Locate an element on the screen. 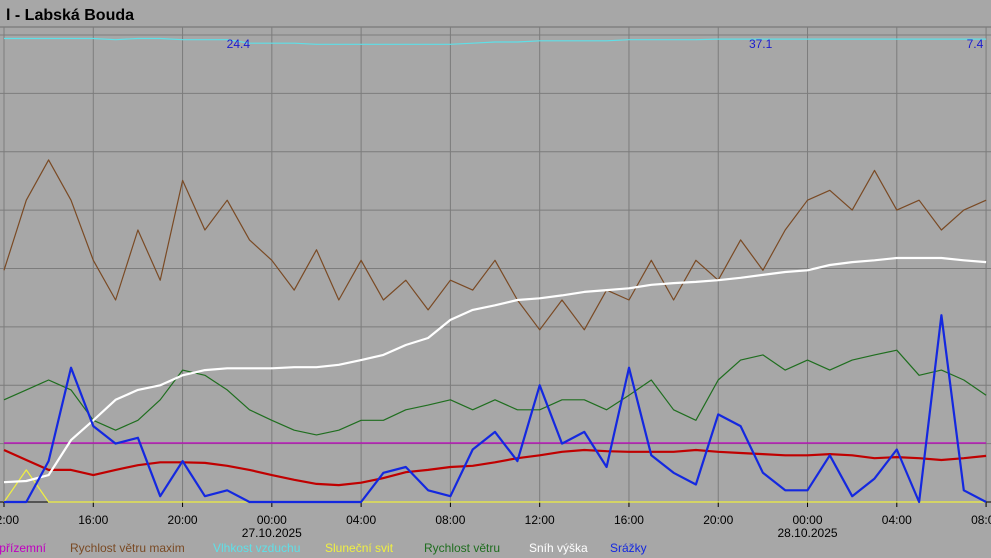 This screenshot has width=991, height=558. annotation: 24.4 is located at coordinates (239, 44).